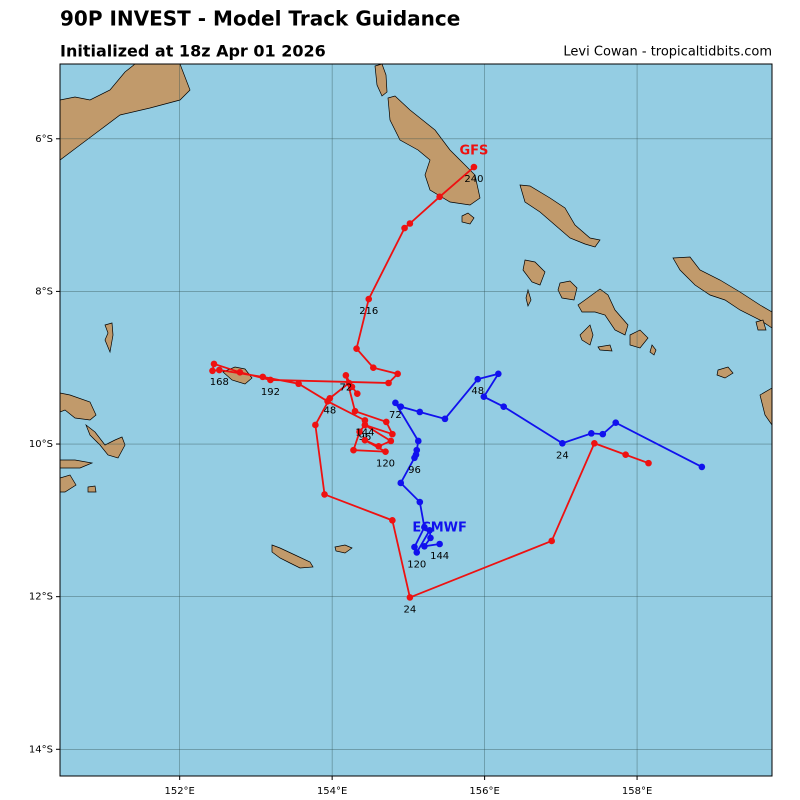 The width and height of the screenshot is (800, 800). What do you see at coordinates (368, 311) in the screenshot?
I see `hour-label: 216` at bounding box center [368, 311].